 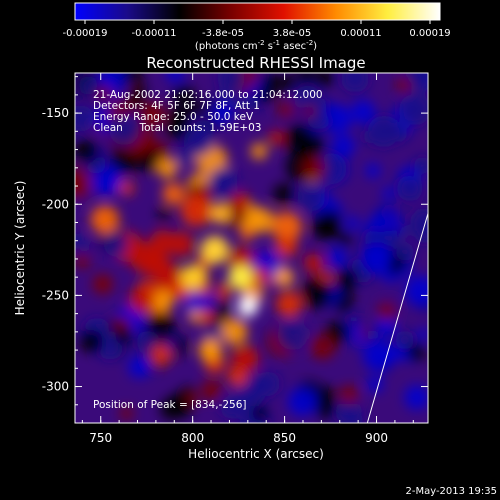 What do you see at coordinates (208, 95) in the screenshot?
I see `info-line-time: 21-Aug-2002 21:02:16.000 to 21:04:12.000` at bounding box center [208, 95].